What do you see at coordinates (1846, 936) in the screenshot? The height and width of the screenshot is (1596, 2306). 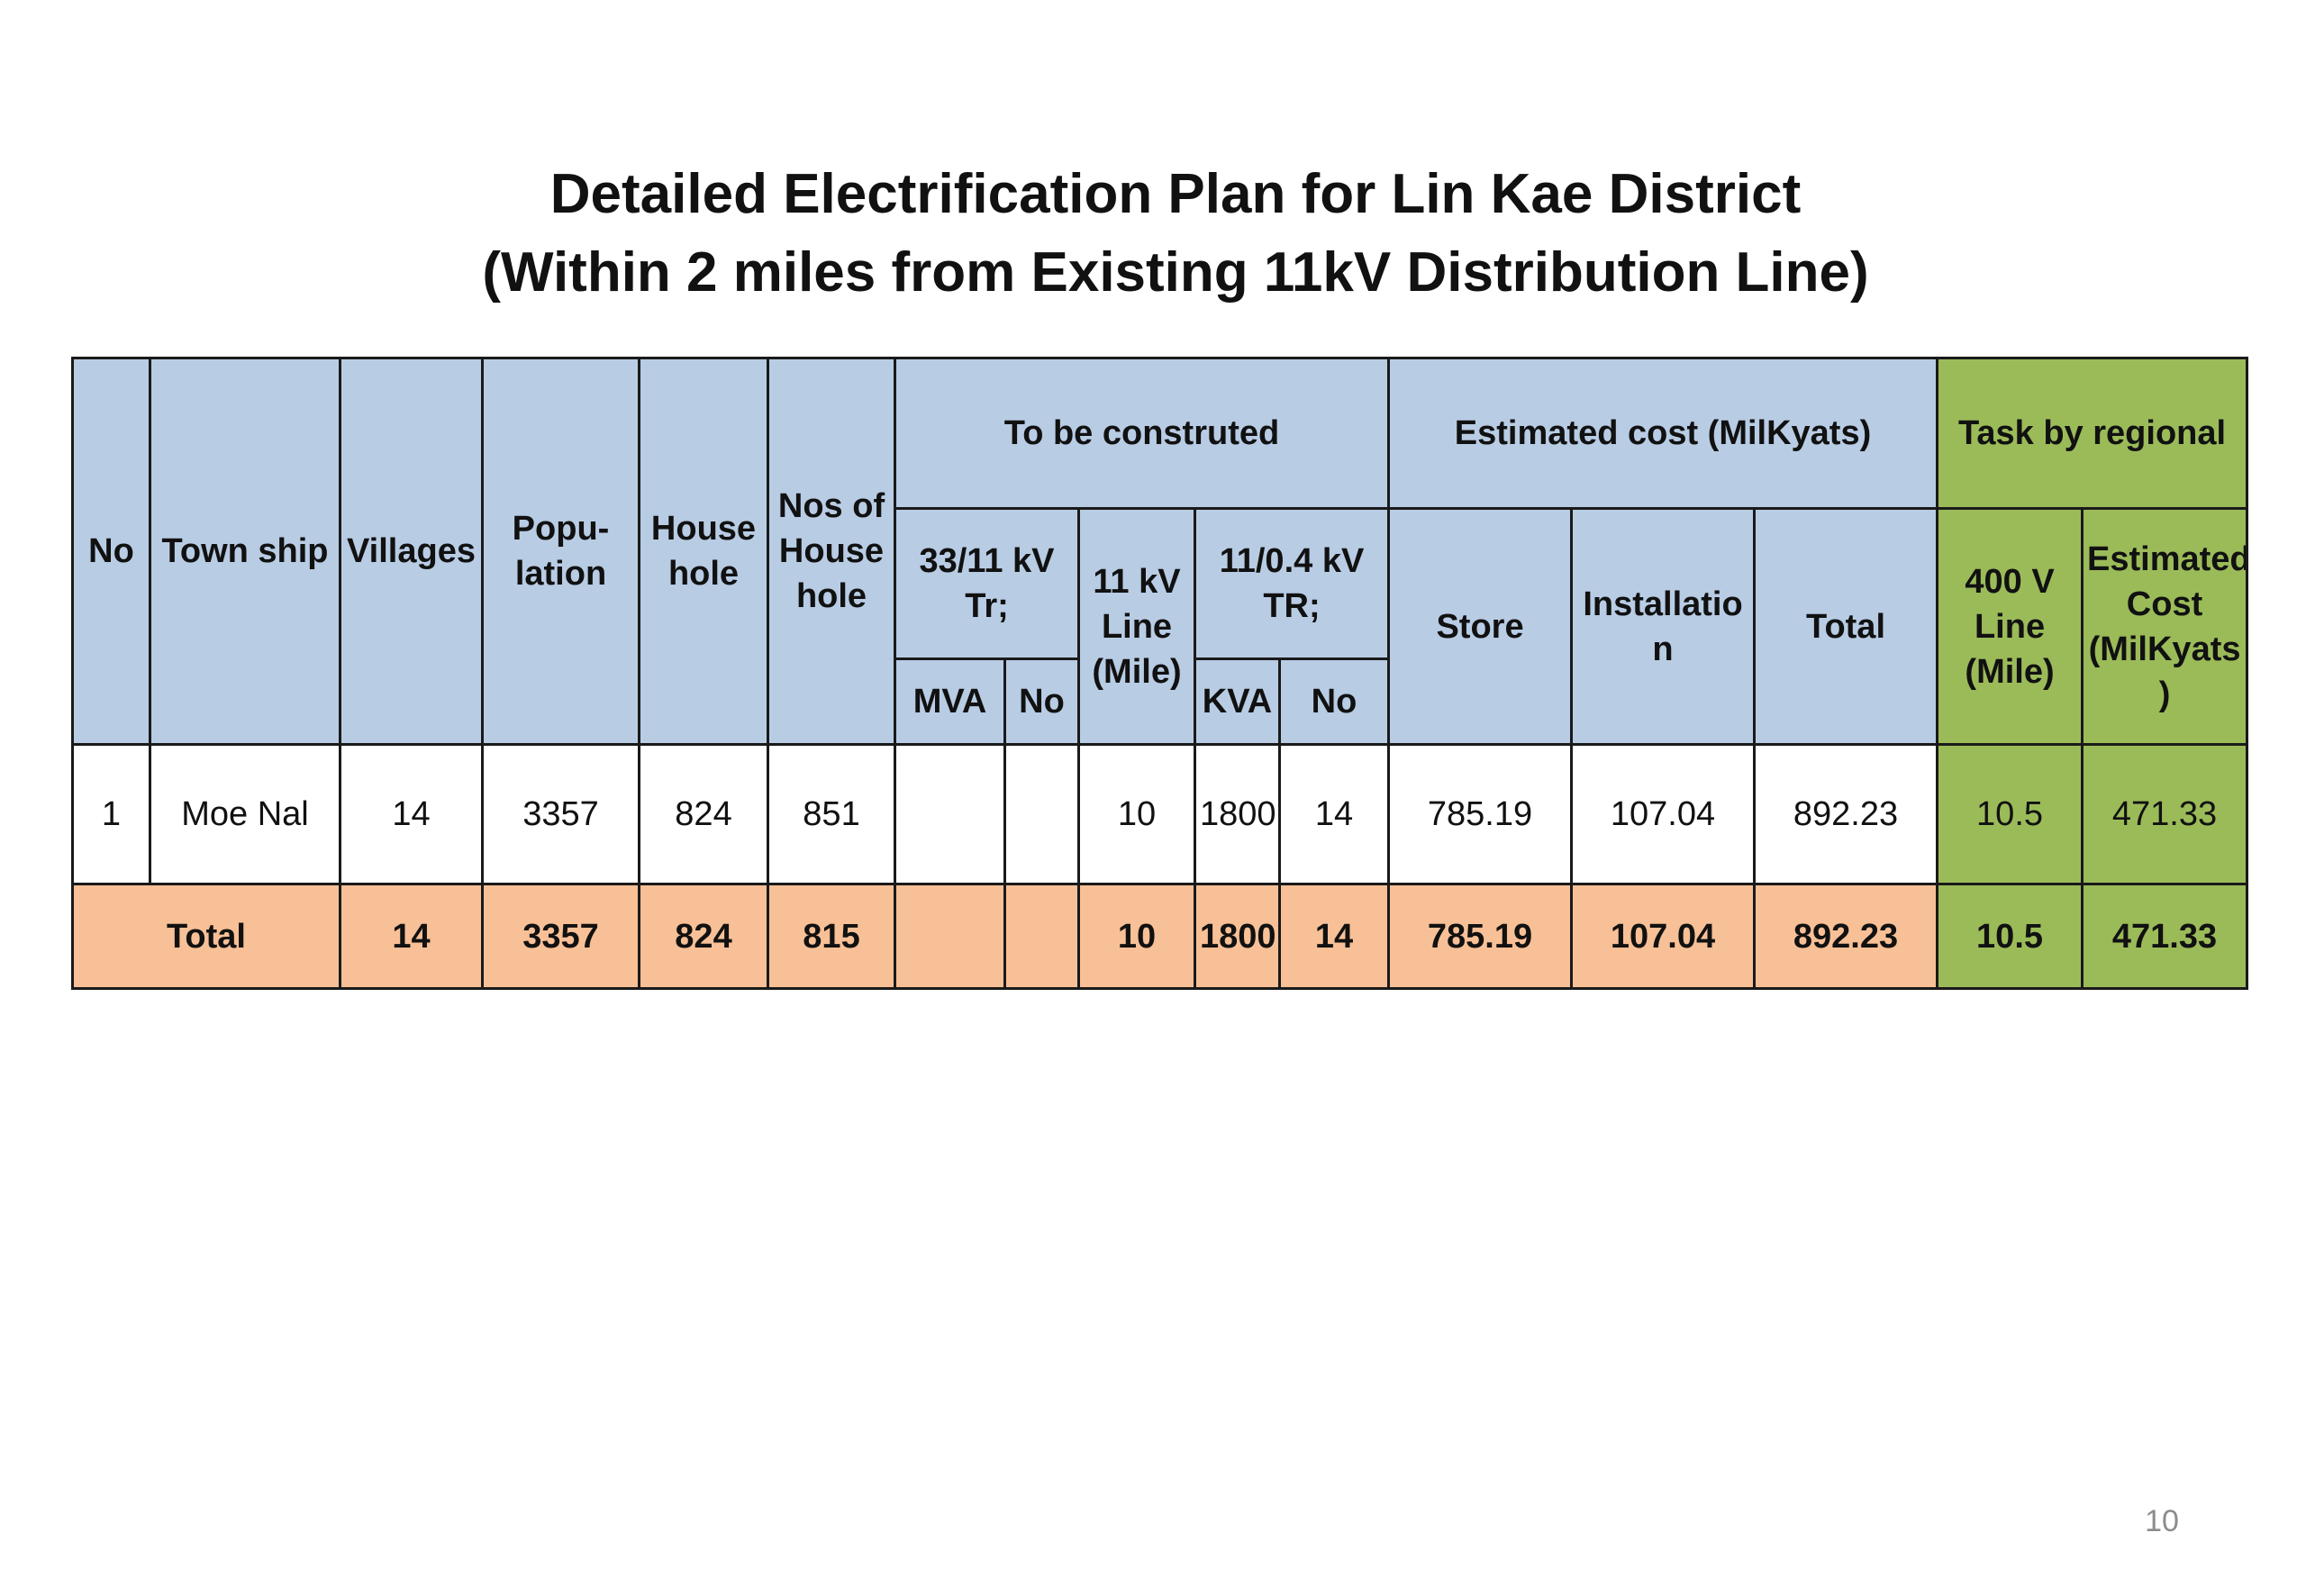 I see `total-total: 892.23` at bounding box center [1846, 936].